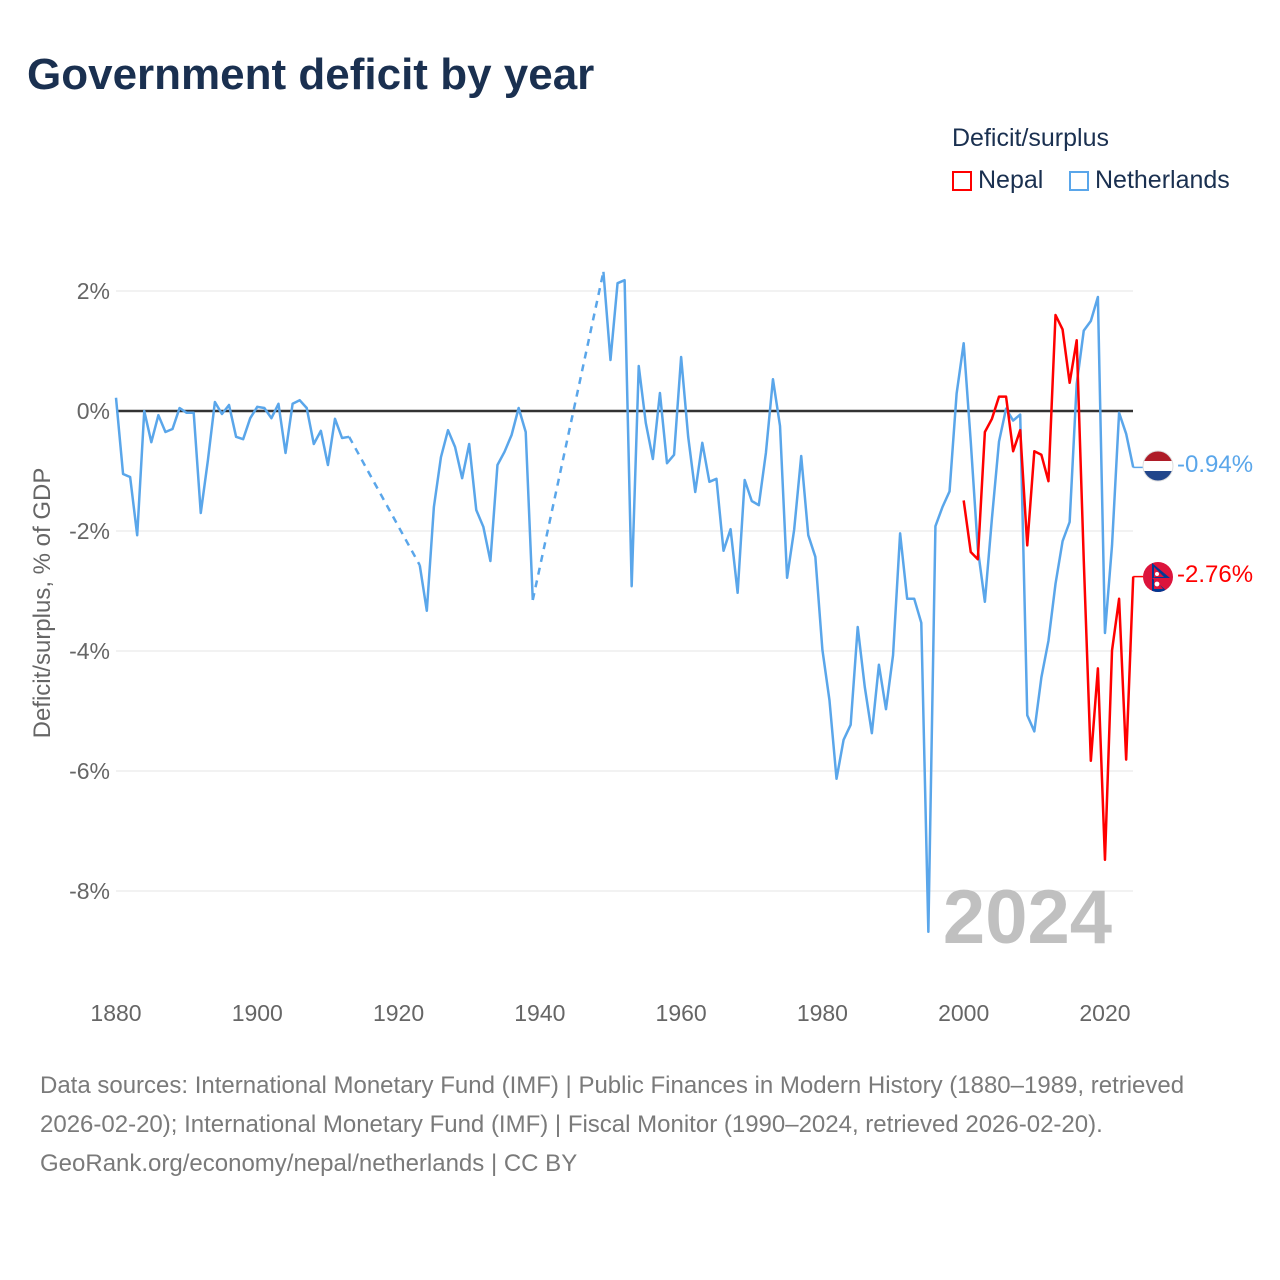 This screenshot has height=1280, width=1280. Describe the element at coordinates (681, 1013) in the screenshot. I see `x-tick-label: 1960` at that location.